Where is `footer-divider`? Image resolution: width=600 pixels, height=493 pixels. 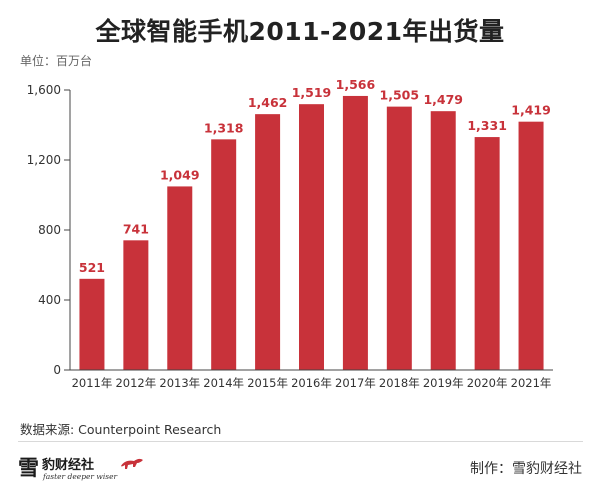 footer-divider is located at coordinates (300, 441).